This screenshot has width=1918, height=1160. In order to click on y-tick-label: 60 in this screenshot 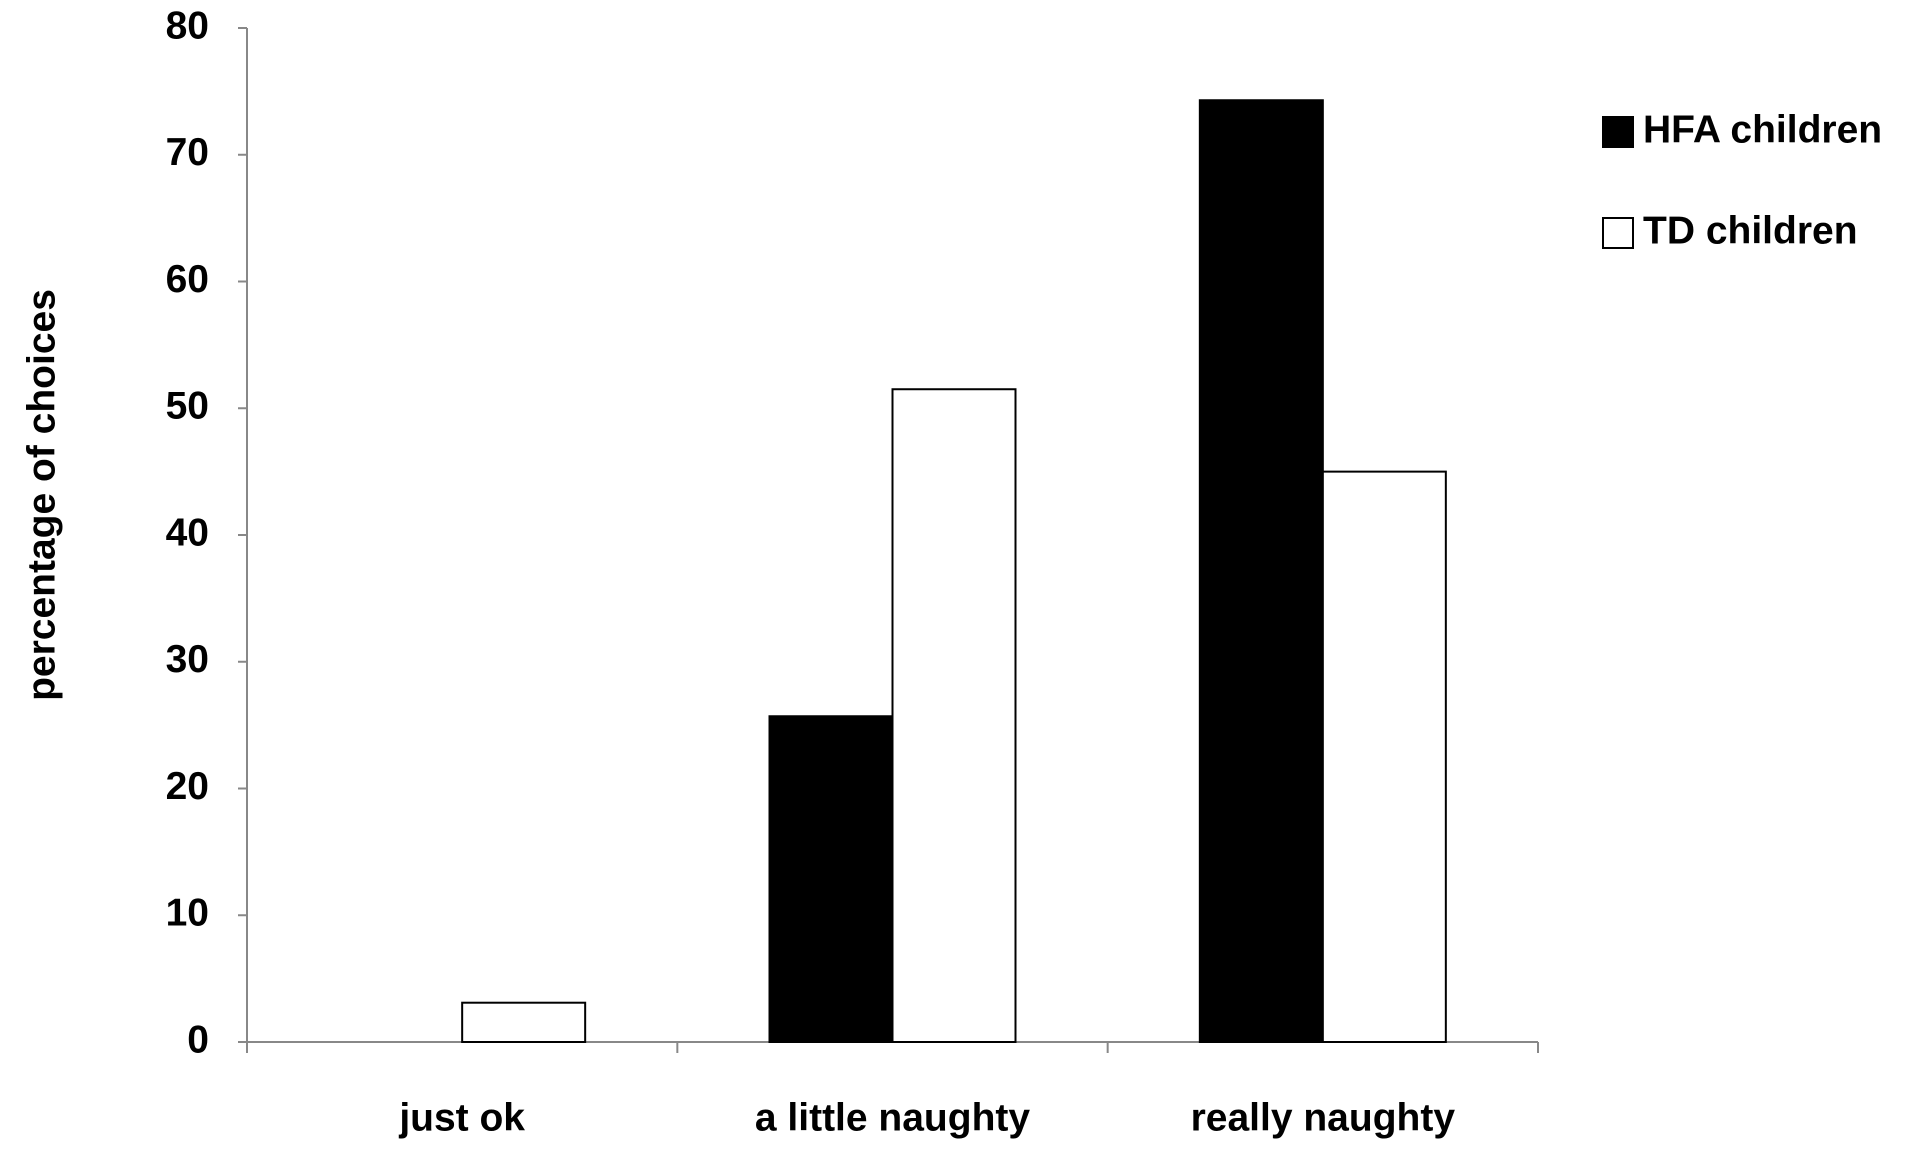, I will do `click(187, 279)`.